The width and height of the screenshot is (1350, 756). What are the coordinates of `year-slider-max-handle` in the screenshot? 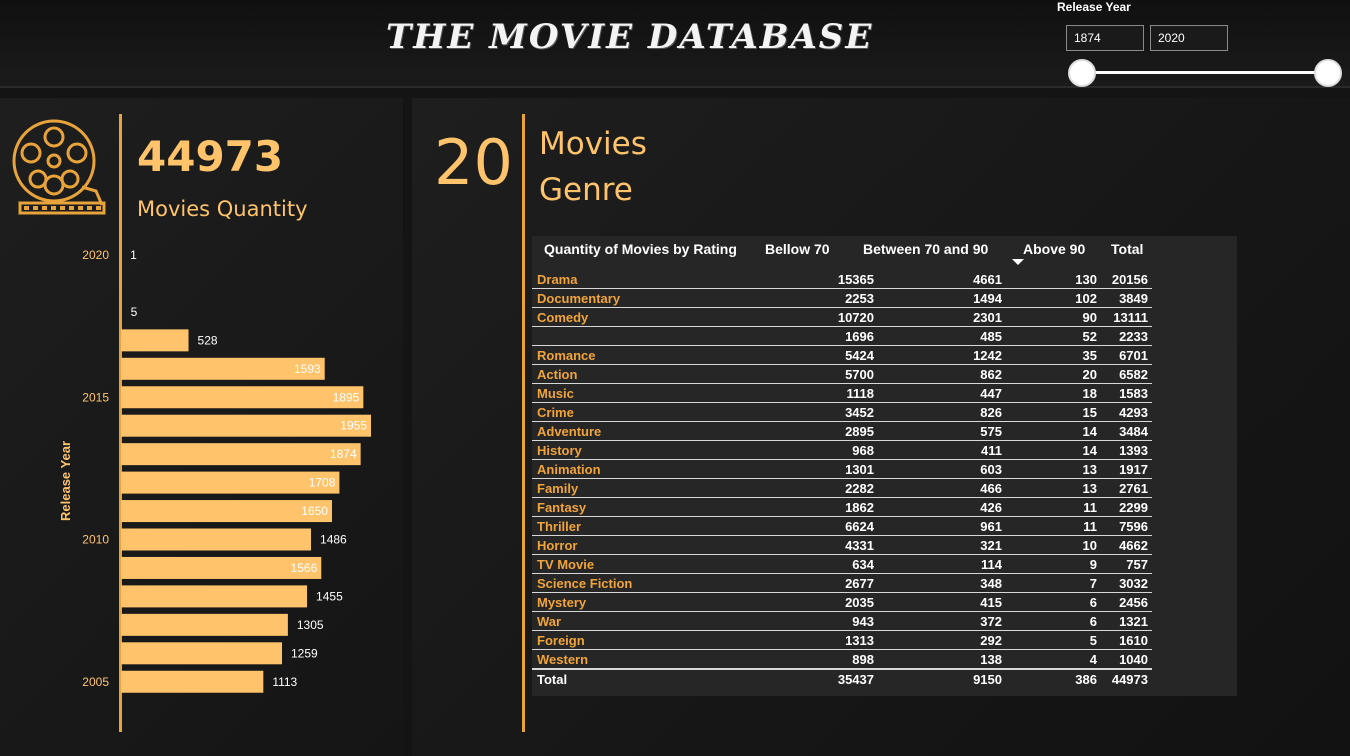 It's located at (1328, 73).